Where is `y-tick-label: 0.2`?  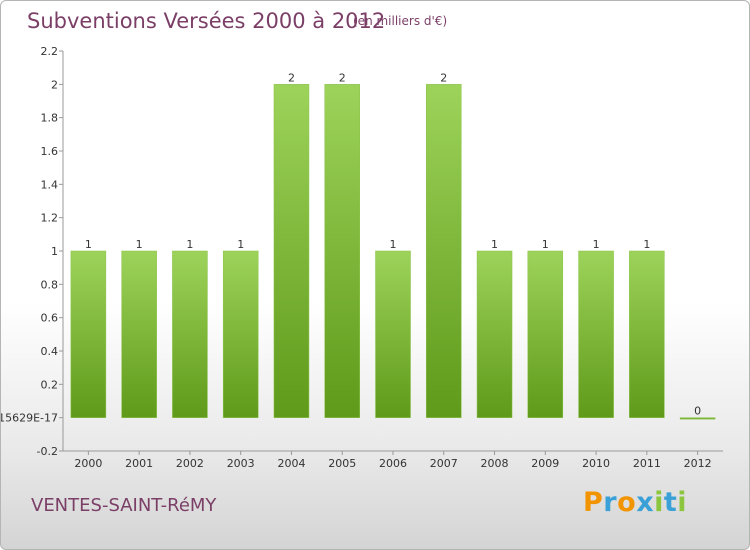
y-tick-label: 0.2 is located at coordinates (50, 384).